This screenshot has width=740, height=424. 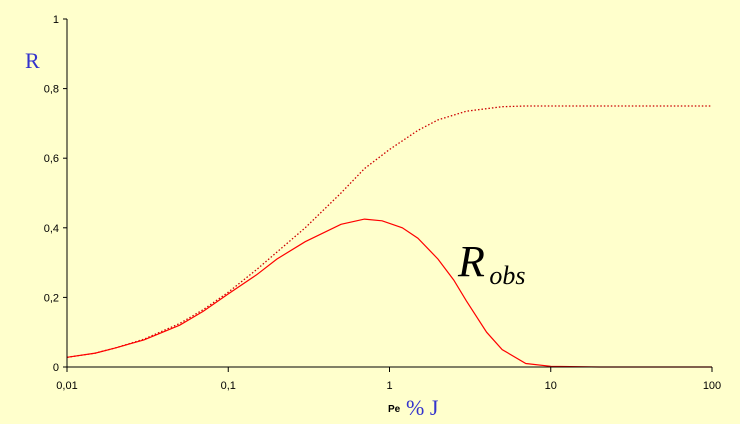 I want to click on x-axis-label-small: Pe, so click(x=394, y=409).